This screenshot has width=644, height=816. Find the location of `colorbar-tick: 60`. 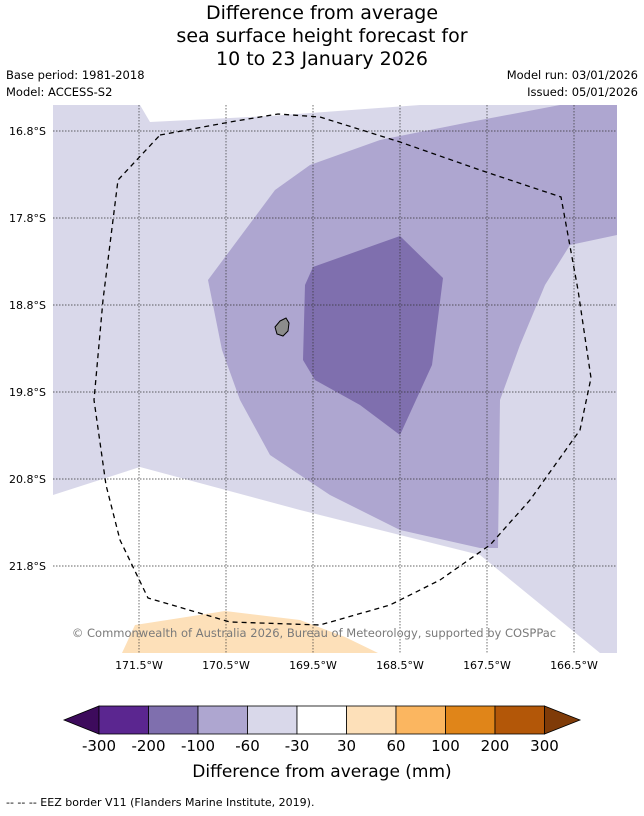

colorbar-tick: 60 is located at coordinates (396, 746).